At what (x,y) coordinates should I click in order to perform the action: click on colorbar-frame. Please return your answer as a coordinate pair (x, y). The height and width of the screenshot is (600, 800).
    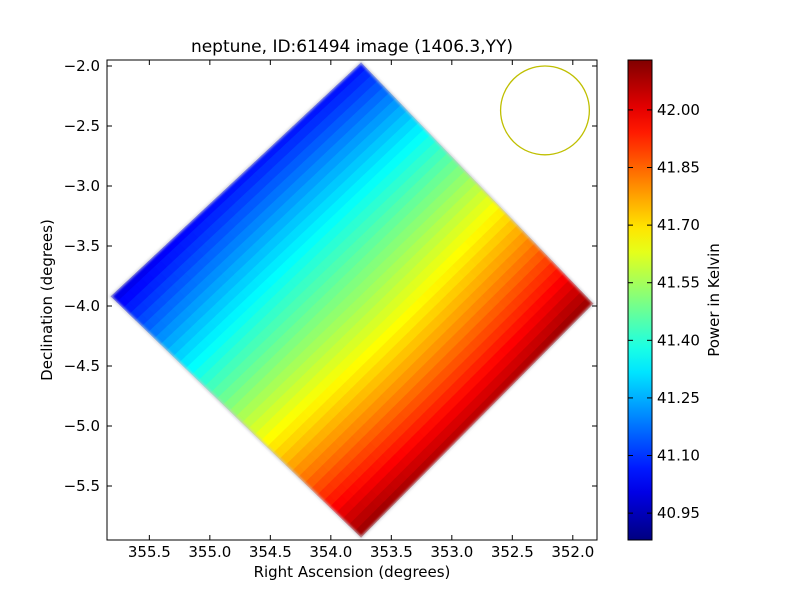
    Looking at the image, I should click on (640, 300).